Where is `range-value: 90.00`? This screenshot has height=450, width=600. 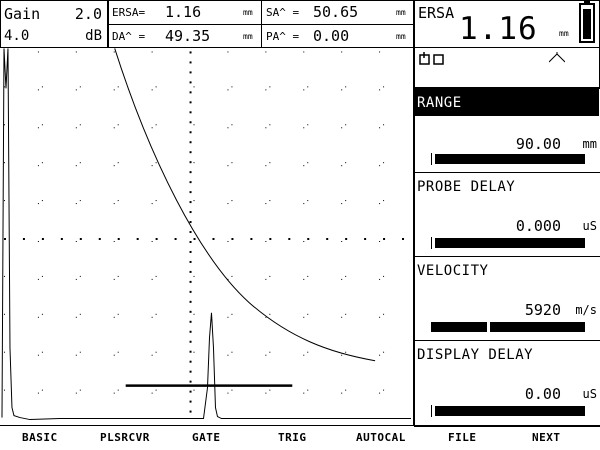 range-value: 90.00 is located at coordinates (538, 144).